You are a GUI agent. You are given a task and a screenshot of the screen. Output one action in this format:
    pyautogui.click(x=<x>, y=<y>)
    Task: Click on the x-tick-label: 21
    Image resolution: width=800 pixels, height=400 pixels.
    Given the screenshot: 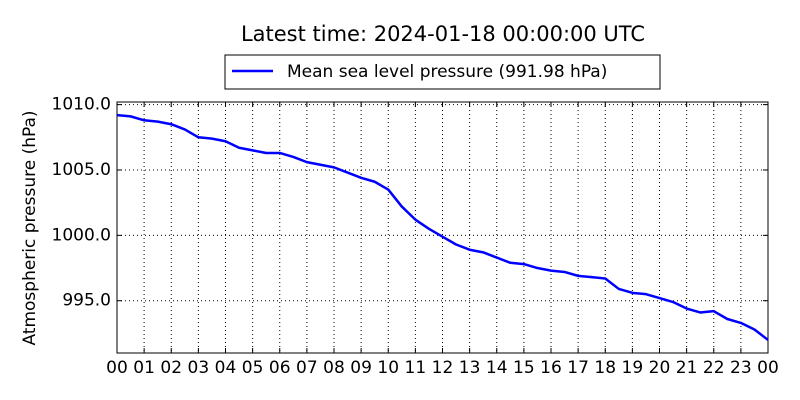 What is the action you would take?
    pyautogui.click(x=687, y=368)
    